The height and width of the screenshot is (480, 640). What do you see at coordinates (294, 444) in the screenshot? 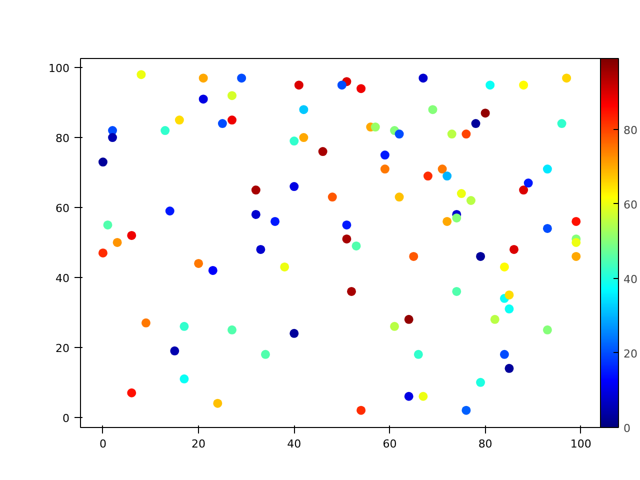
I see `x-tick-label: 40` at bounding box center [294, 444].